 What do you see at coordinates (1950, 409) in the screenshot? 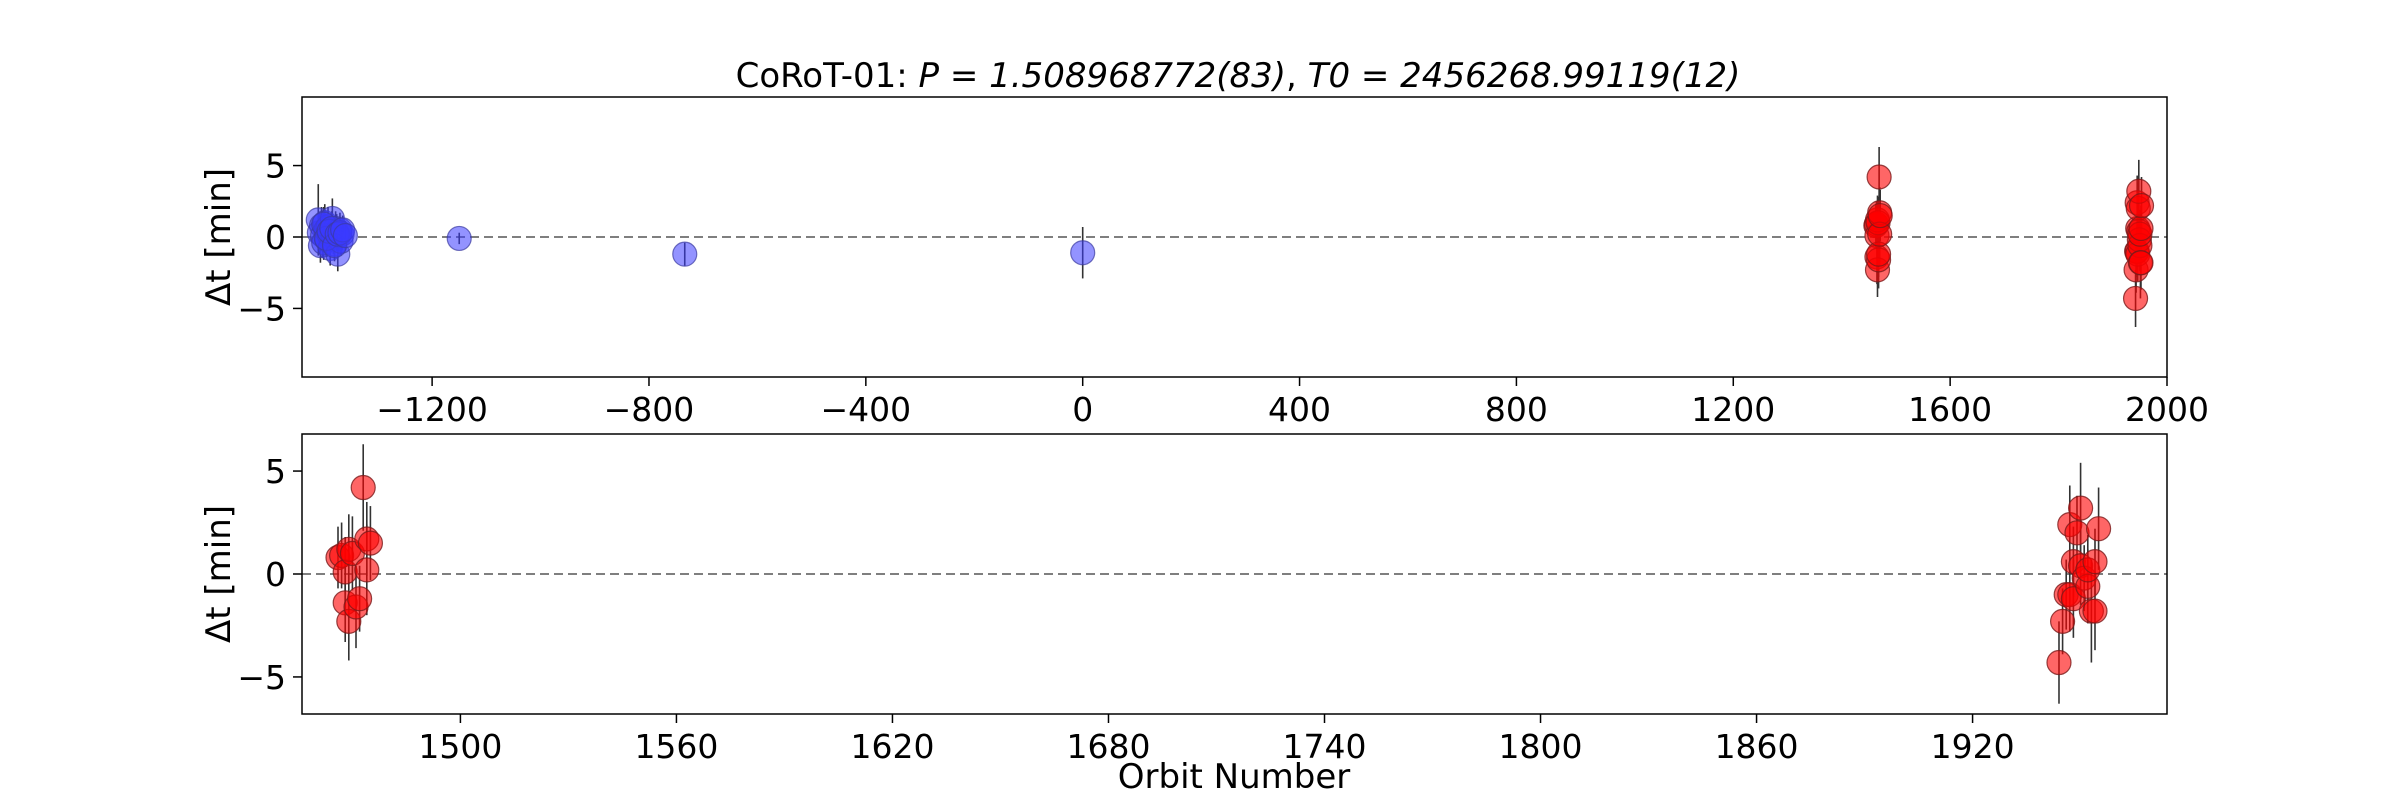
I see `top-x-tick-label: 1600` at bounding box center [1950, 409].